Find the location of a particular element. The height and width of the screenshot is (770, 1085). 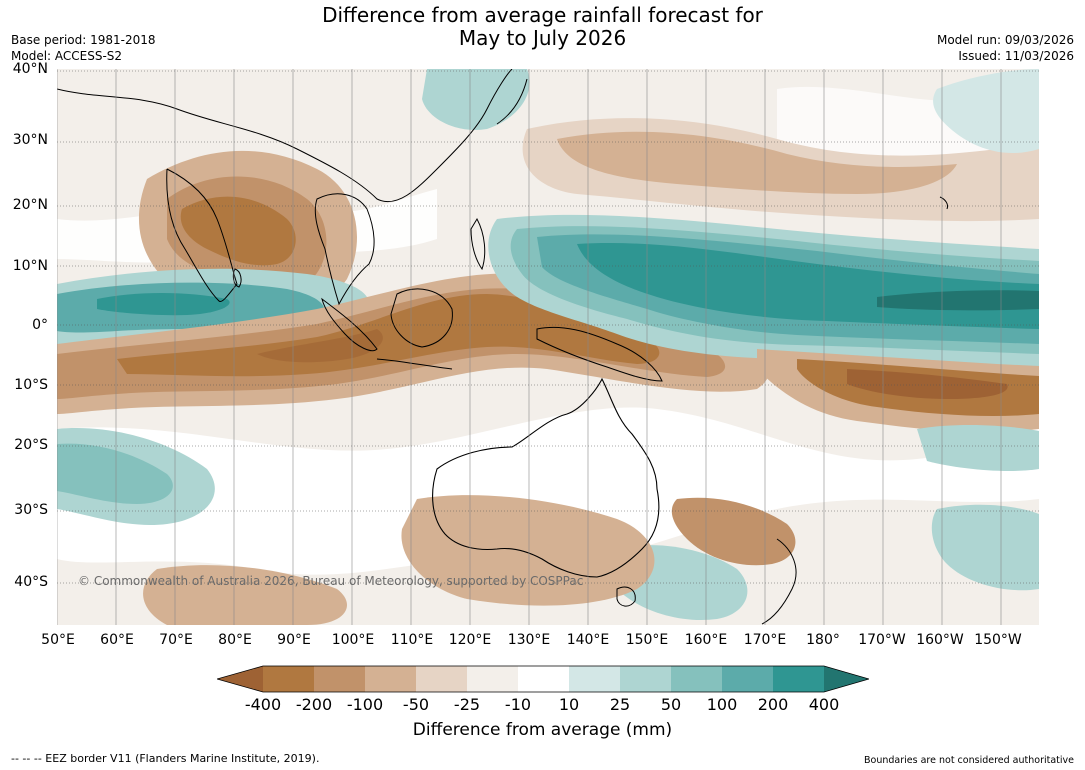

lon-label-50e: 50°E is located at coordinates (58, 640).